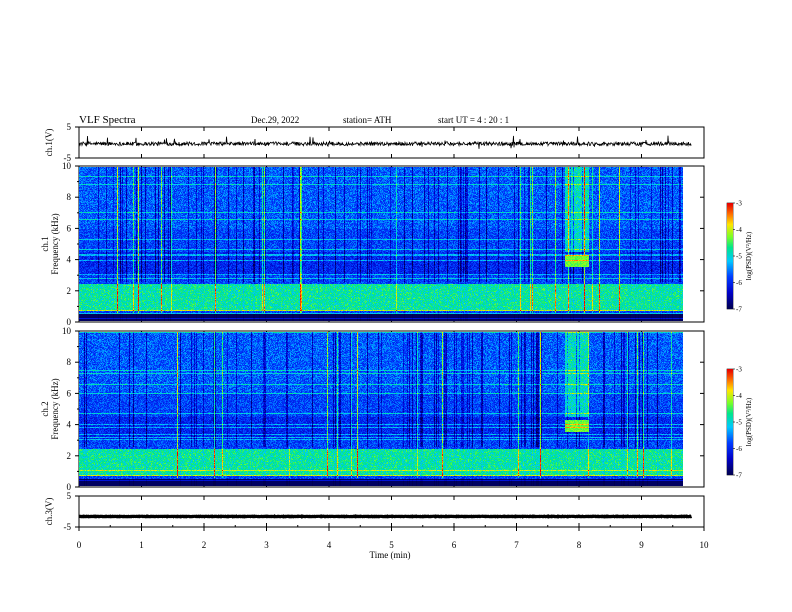 The height and width of the screenshot is (612, 792). I want to click on ch3-waveform-ylabel: ch.3(V), so click(49, 512).